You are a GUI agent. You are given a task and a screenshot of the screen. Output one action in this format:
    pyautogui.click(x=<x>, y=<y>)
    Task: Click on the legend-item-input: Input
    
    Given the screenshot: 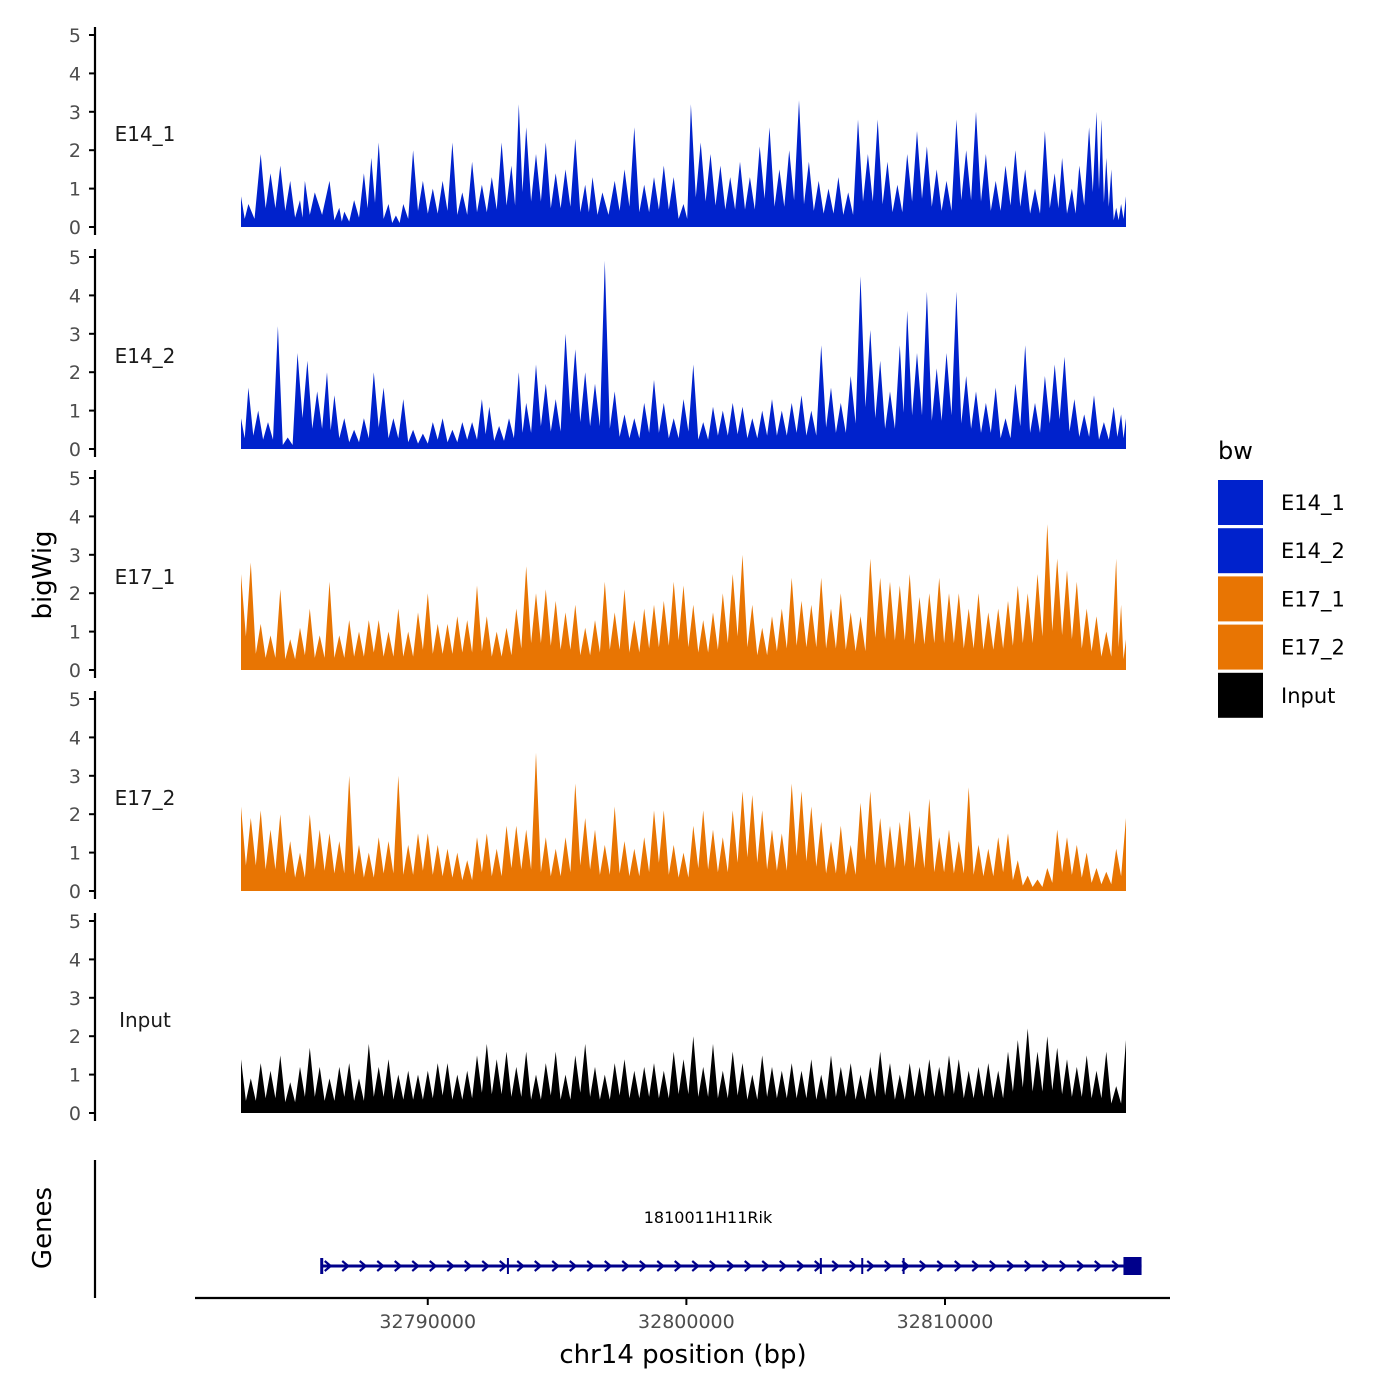 What is the action you would take?
    pyautogui.click(x=1276, y=695)
    